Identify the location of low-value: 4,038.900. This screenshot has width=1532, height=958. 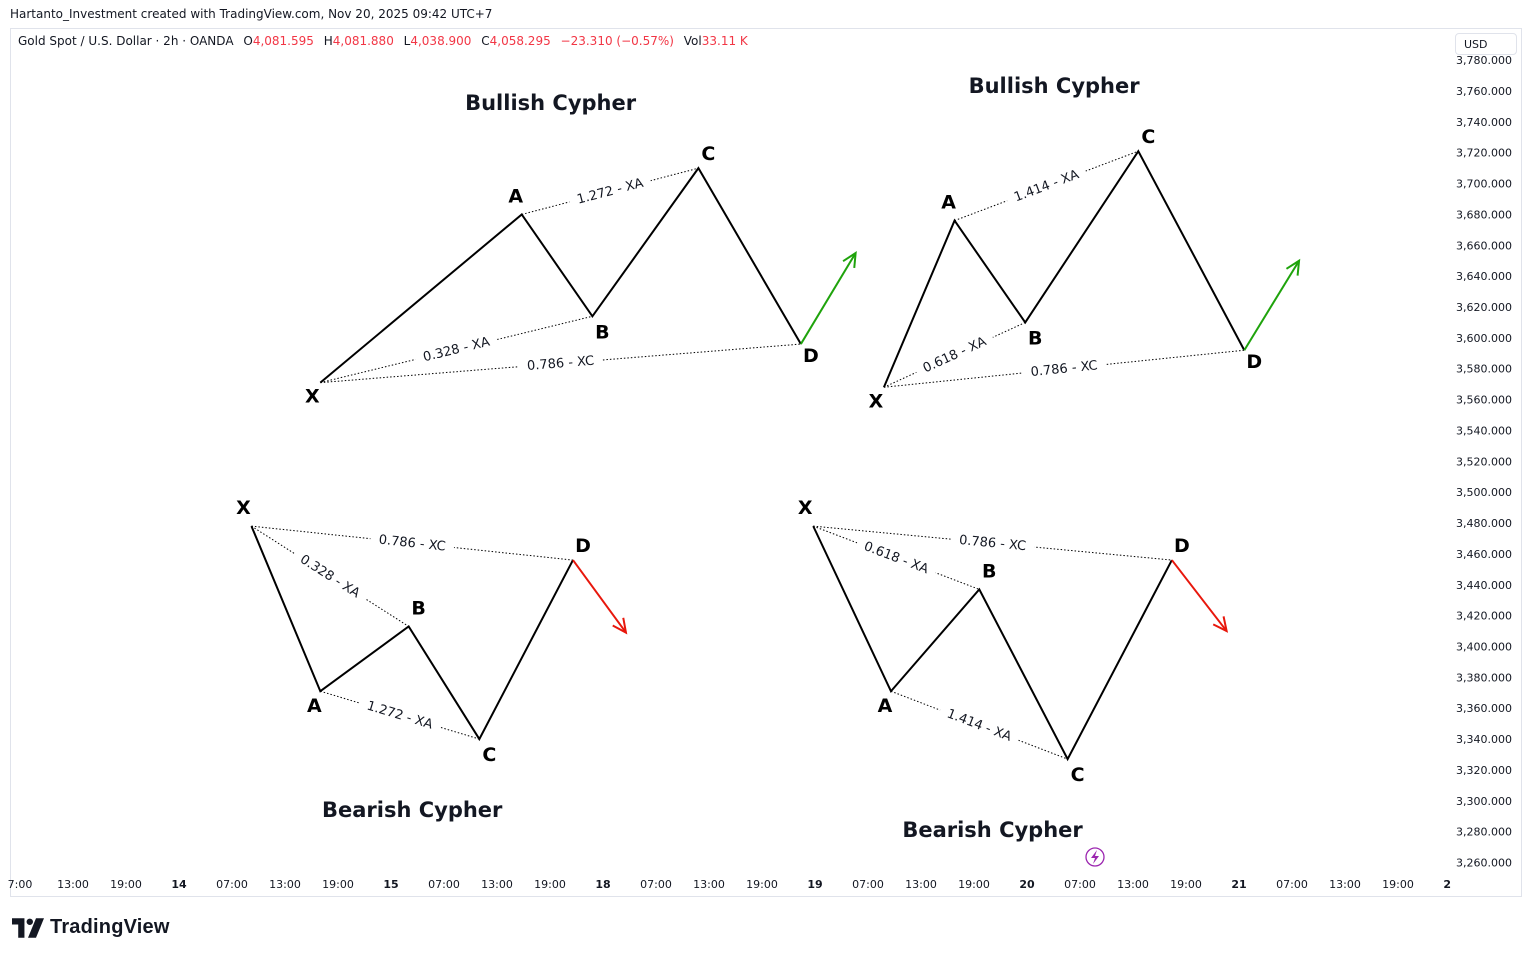
(441, 41).